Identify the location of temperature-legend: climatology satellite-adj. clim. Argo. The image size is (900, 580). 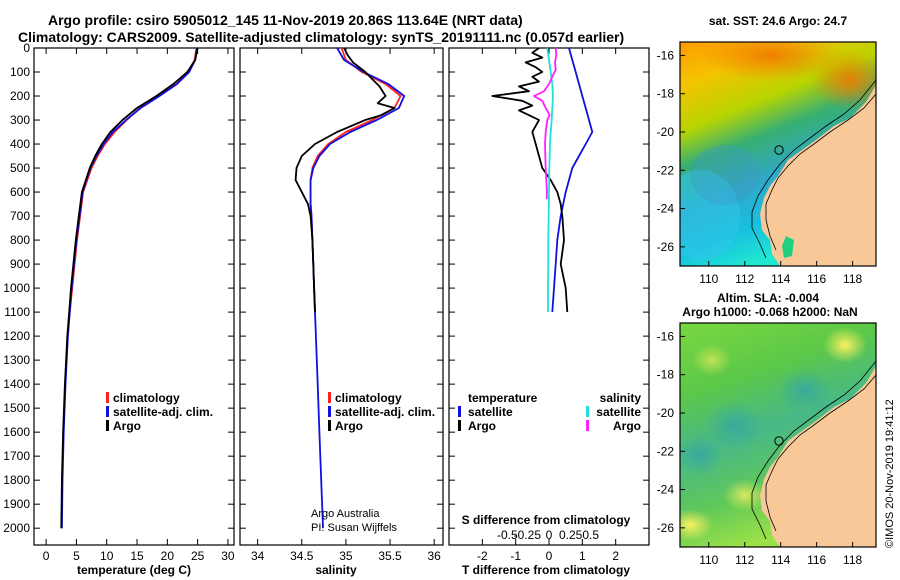
(159, 412).